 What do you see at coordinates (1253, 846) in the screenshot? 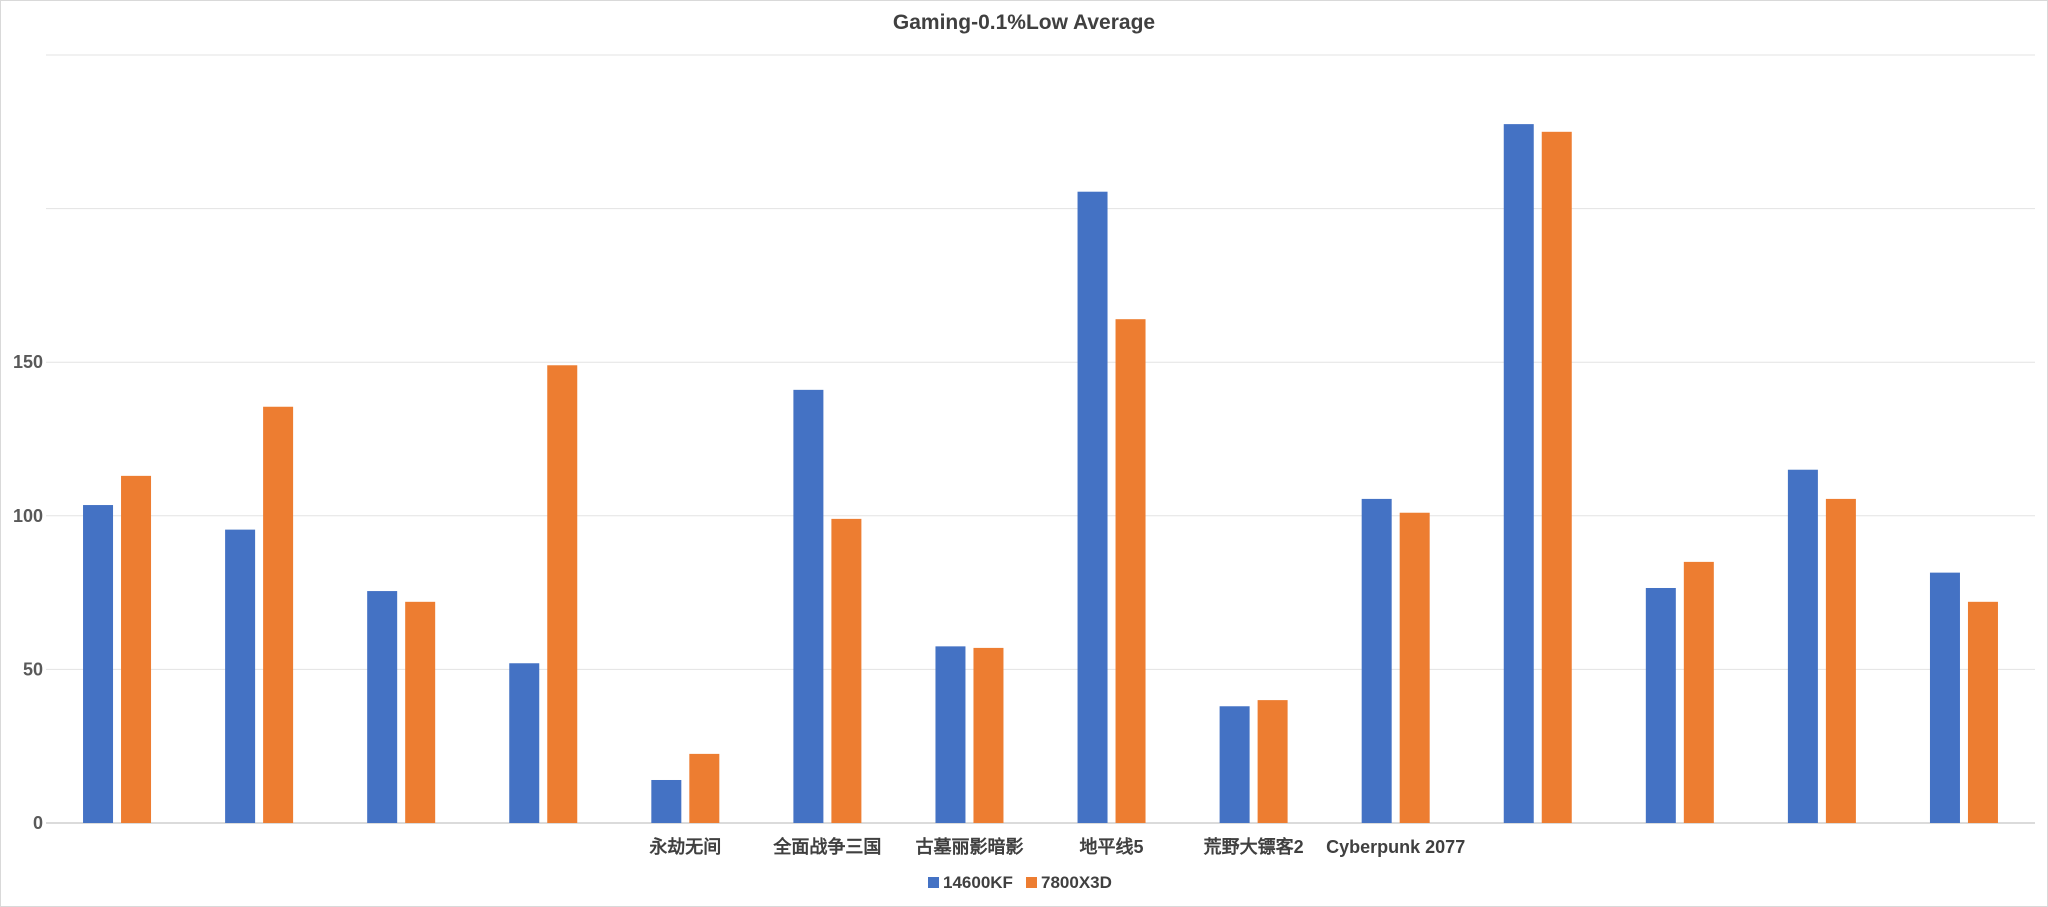
I see `x-category-label: 荒野大镖客2` at bounding box center [1253, 846].